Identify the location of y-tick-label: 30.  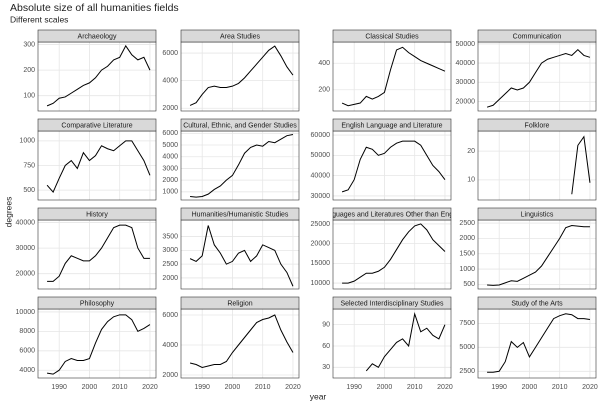
(326, 367).